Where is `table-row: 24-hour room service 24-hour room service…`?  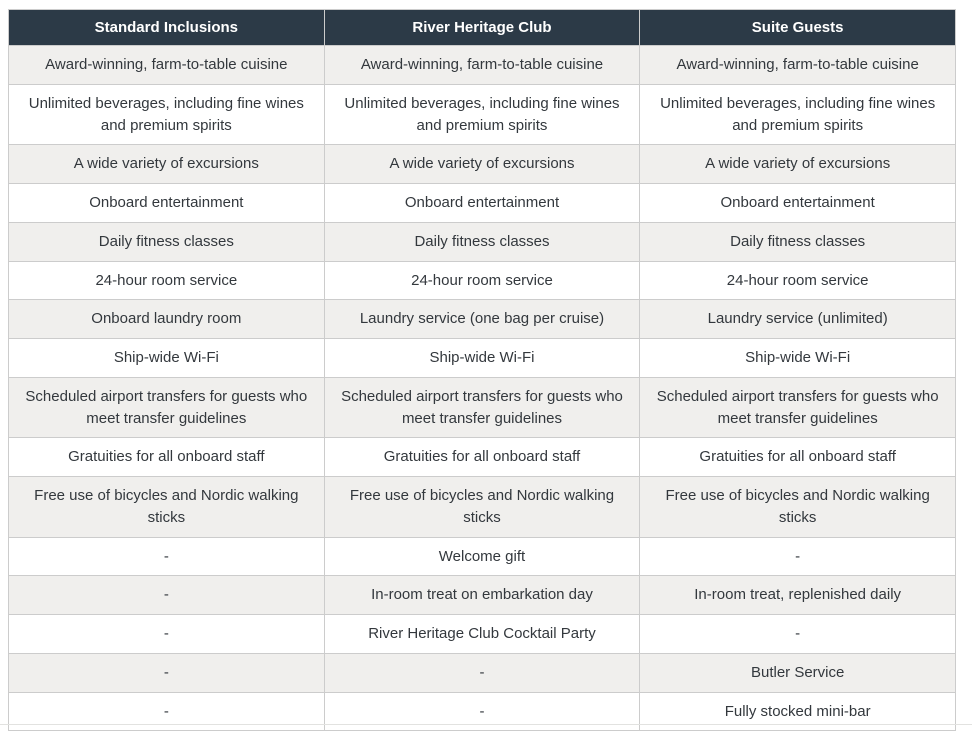
table-row: 24-hour room service 24-hour room service… is located at coordinates (482, 280).